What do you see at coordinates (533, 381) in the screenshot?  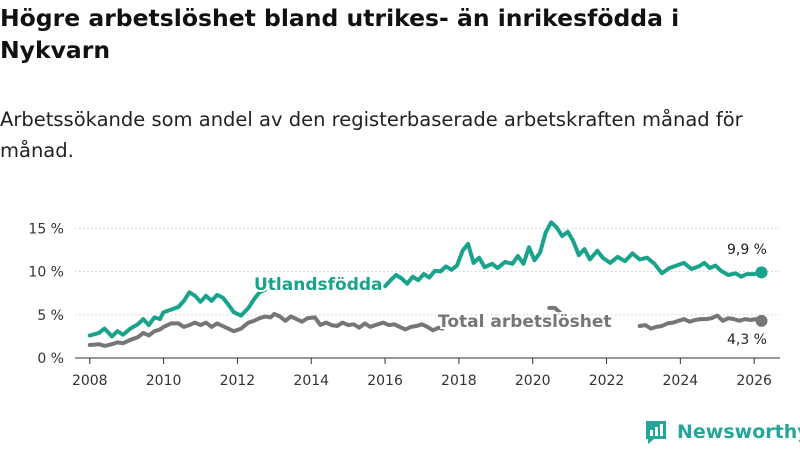 I see `x-tick-label: 2020` at bounding box center [533, 381].